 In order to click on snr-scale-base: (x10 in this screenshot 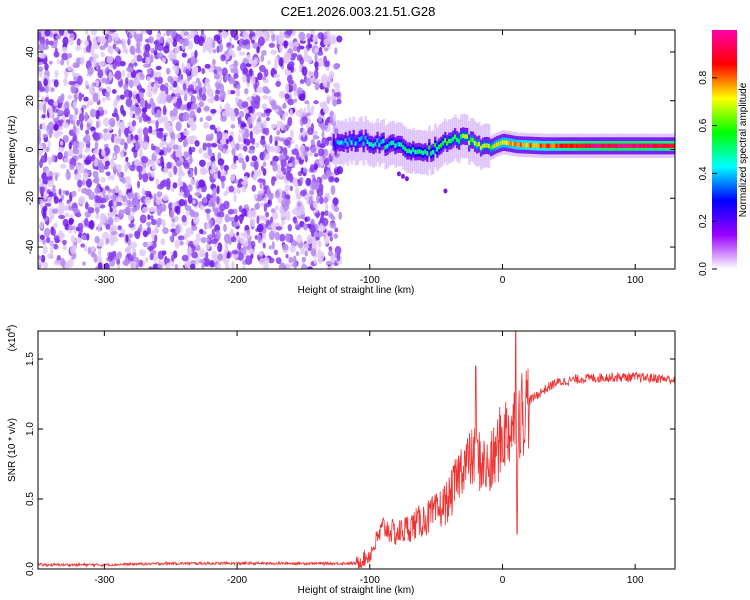, I will do `click(12, 341)`.